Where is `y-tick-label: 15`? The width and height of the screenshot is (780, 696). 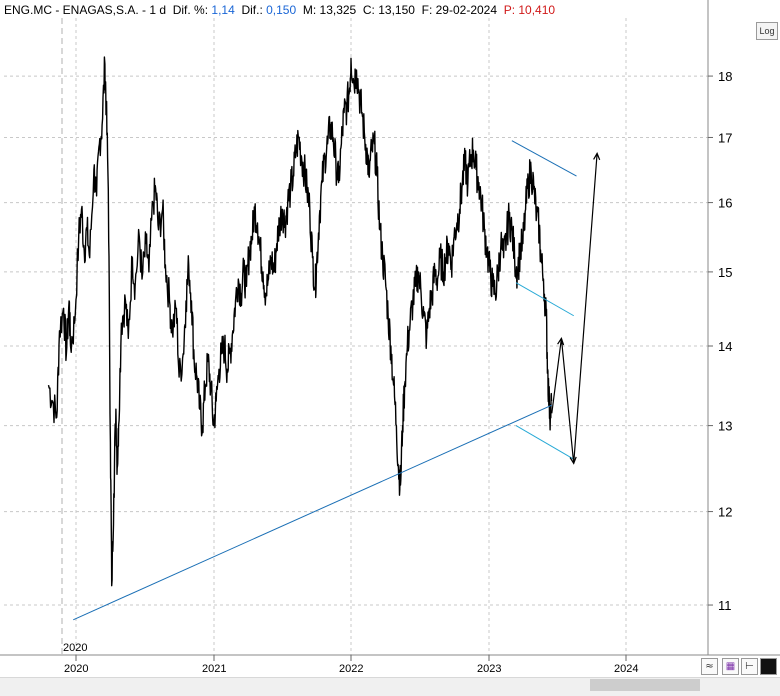
y-tick-label: 15 is located at coordinates (725, 272).